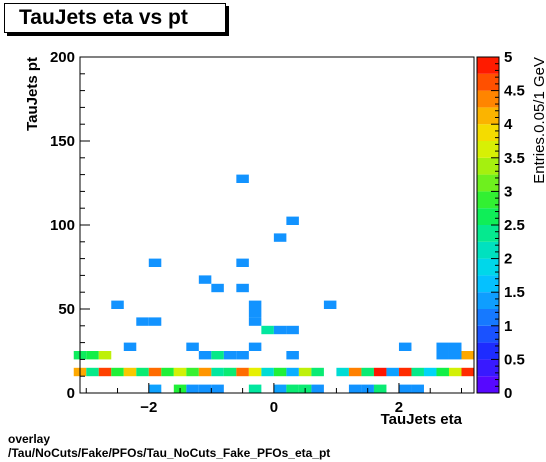  Describe the element at coordinates (508, 393) in the screenshot. I see `z-tick-label: 0` at that location.